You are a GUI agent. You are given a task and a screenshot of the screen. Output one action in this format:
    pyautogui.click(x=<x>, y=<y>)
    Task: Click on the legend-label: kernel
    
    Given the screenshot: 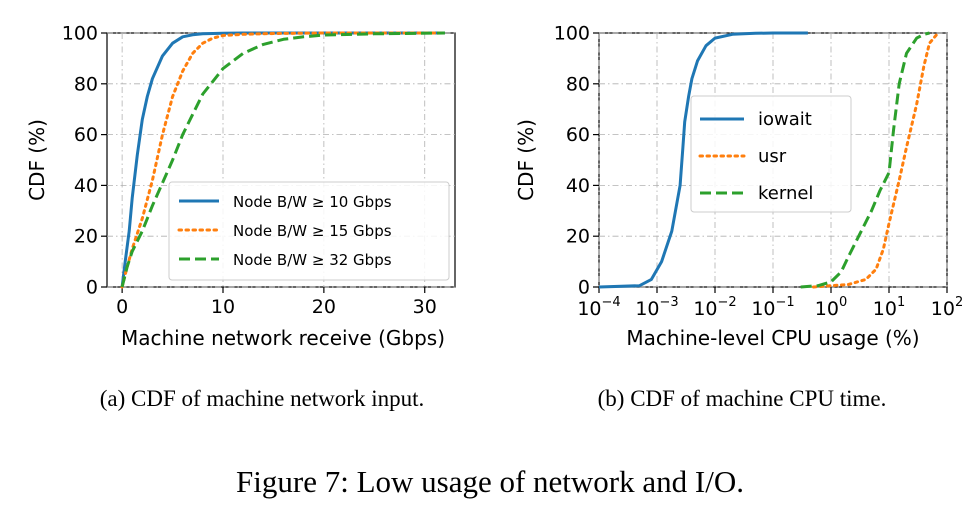 What is the action you would take?
    pyautogui.click(x=785, y=193)
    